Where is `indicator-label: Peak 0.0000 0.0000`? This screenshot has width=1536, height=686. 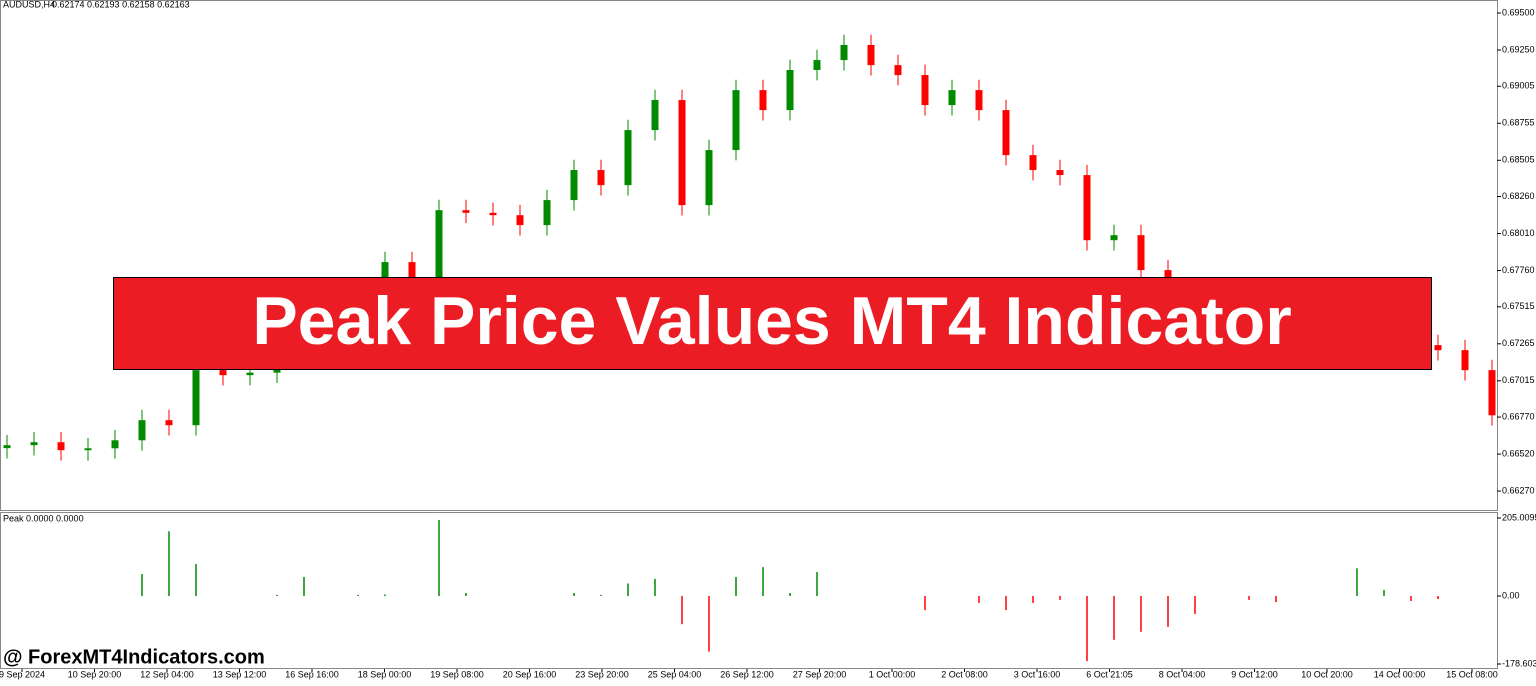 indicator-label: Peak 0.0000 0.0000 is located at coordinates (43, 518).